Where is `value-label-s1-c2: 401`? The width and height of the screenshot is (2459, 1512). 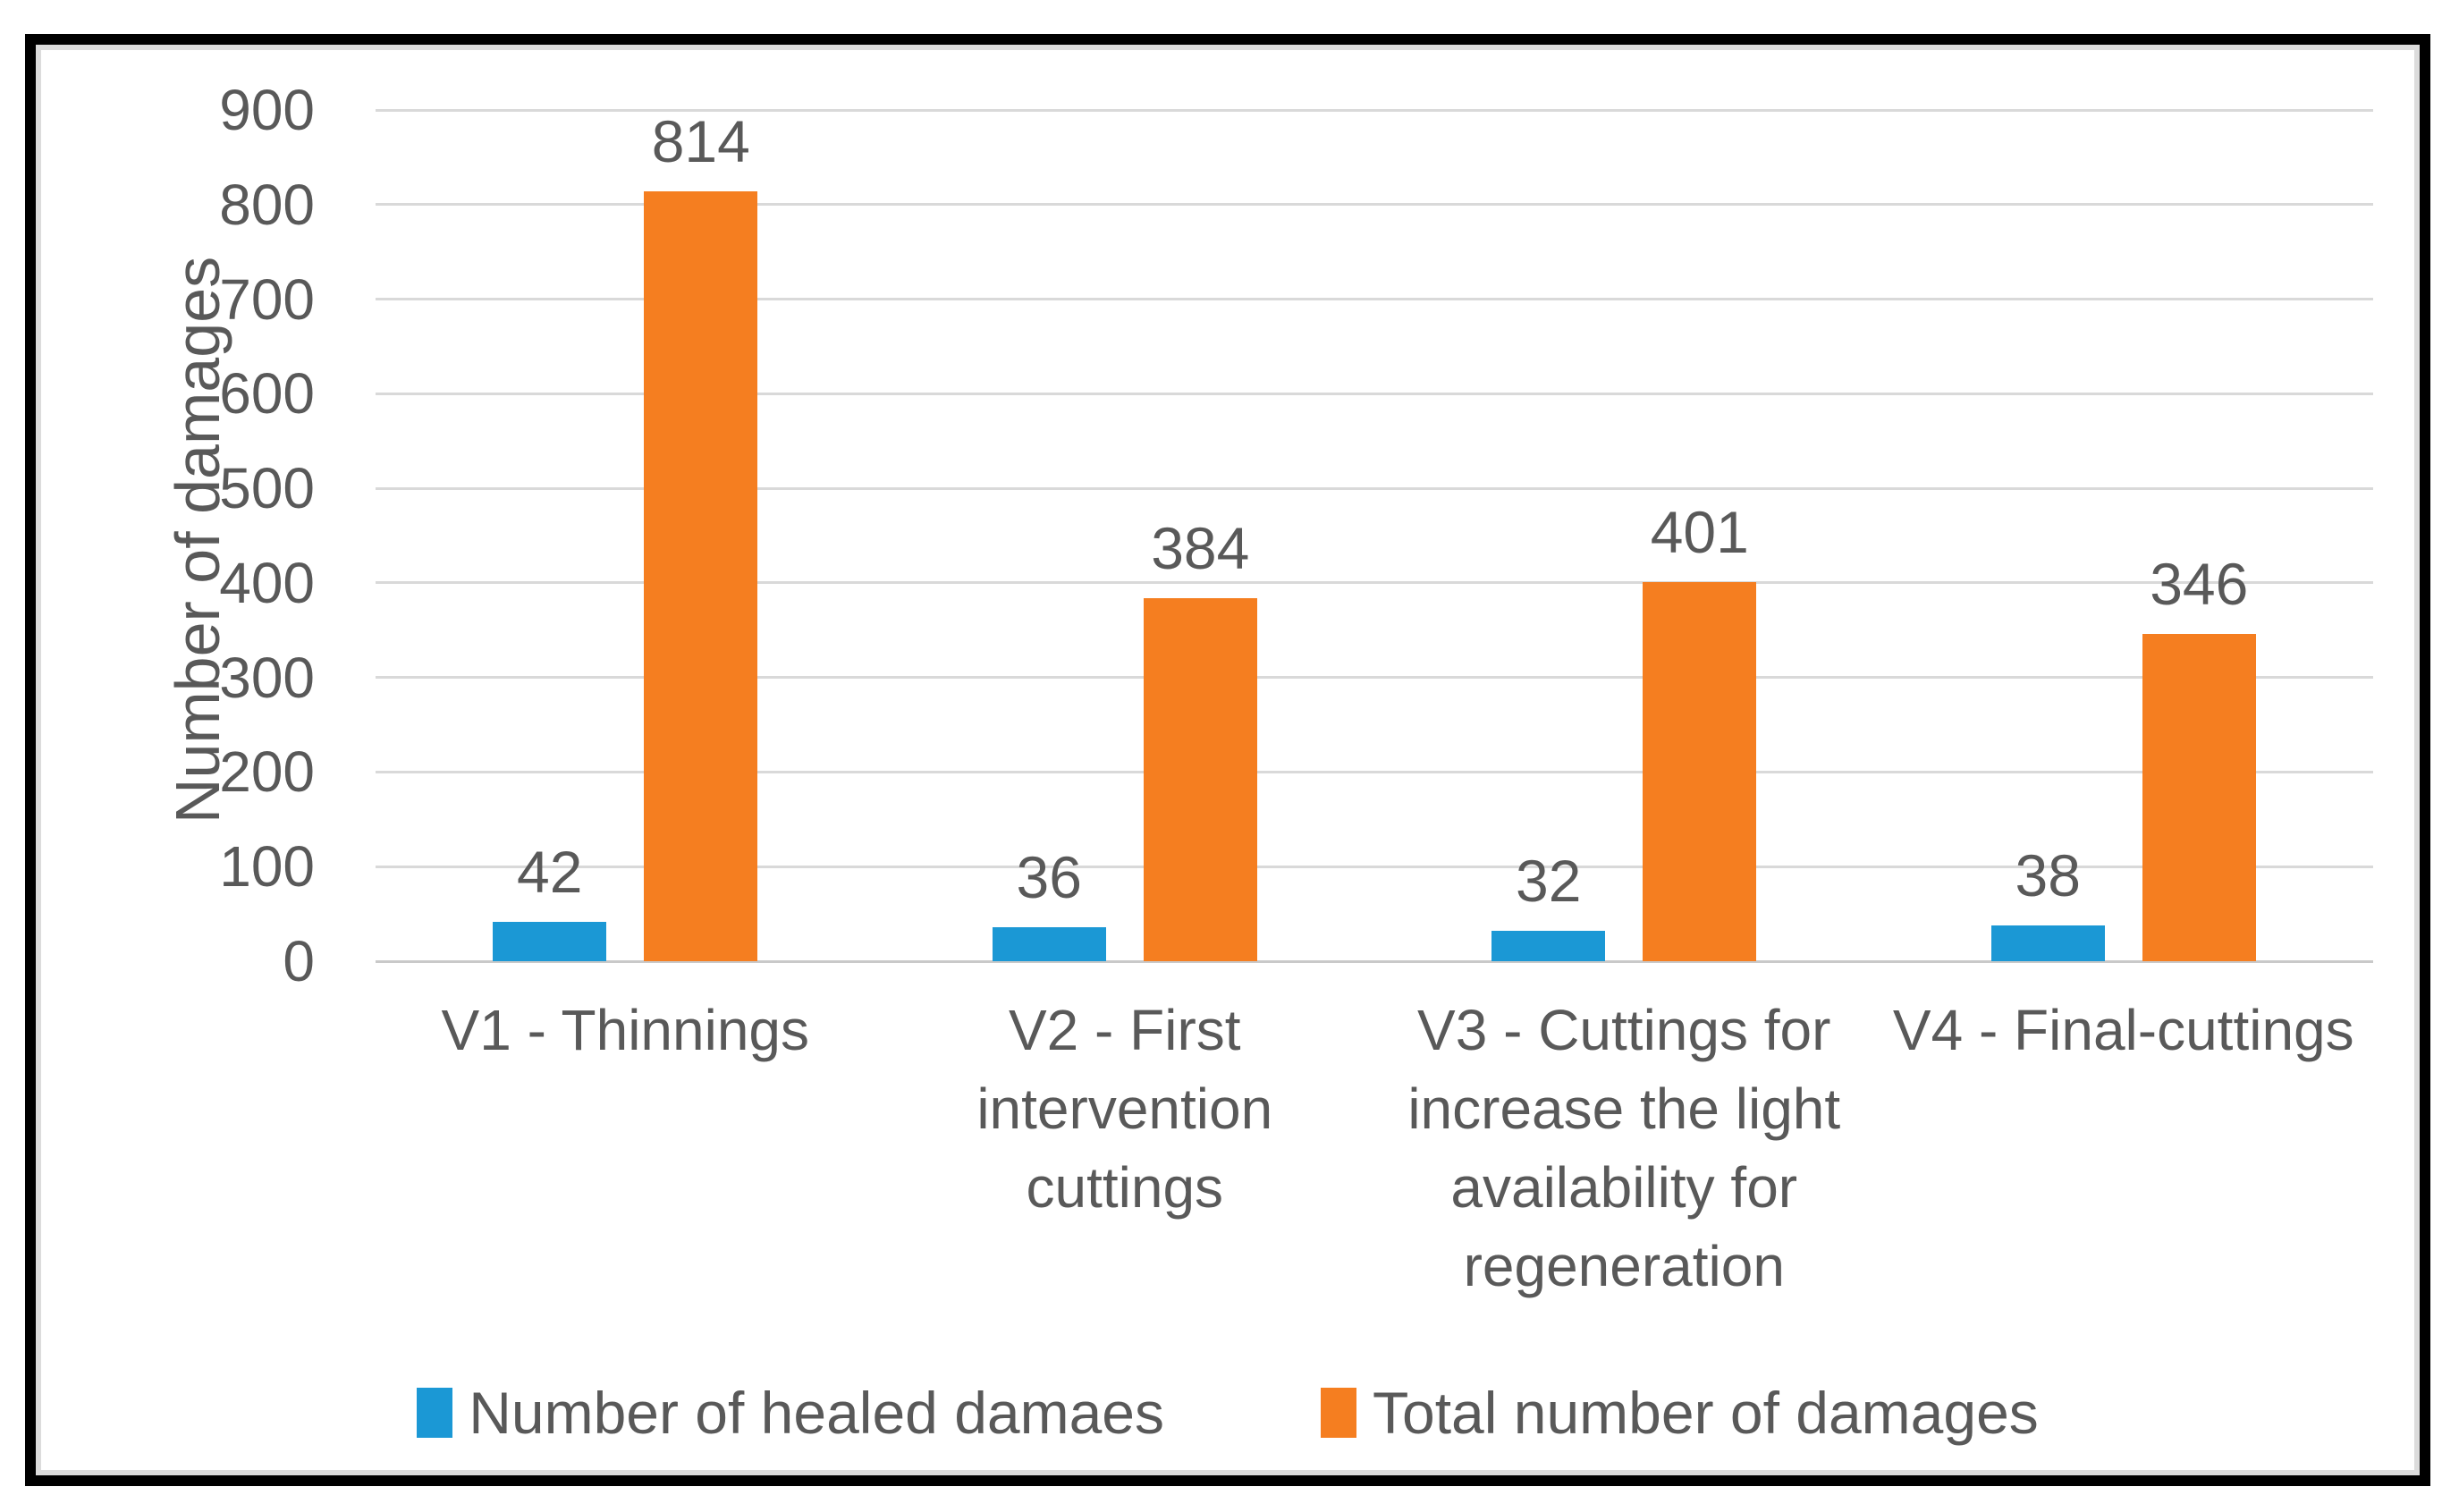
value-label-s1-c2: 401 is located at coordinates (1699, 532).